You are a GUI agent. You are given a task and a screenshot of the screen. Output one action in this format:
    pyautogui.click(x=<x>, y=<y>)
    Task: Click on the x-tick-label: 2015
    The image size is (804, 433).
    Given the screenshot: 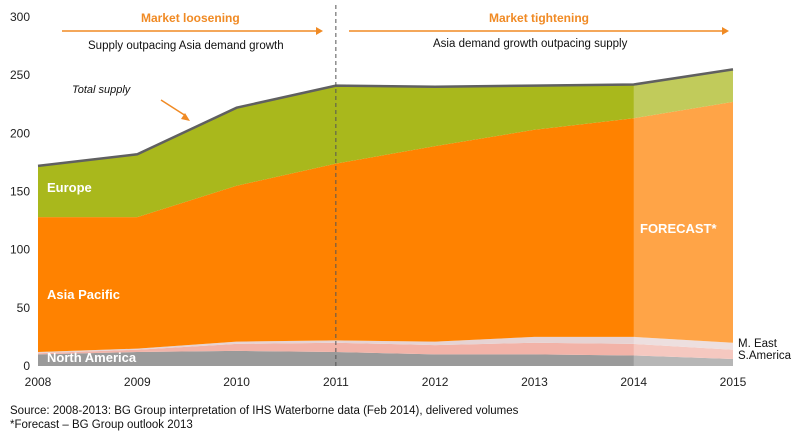 What is the action you would take?
    pyautogui.click(x=733, y=382)
    